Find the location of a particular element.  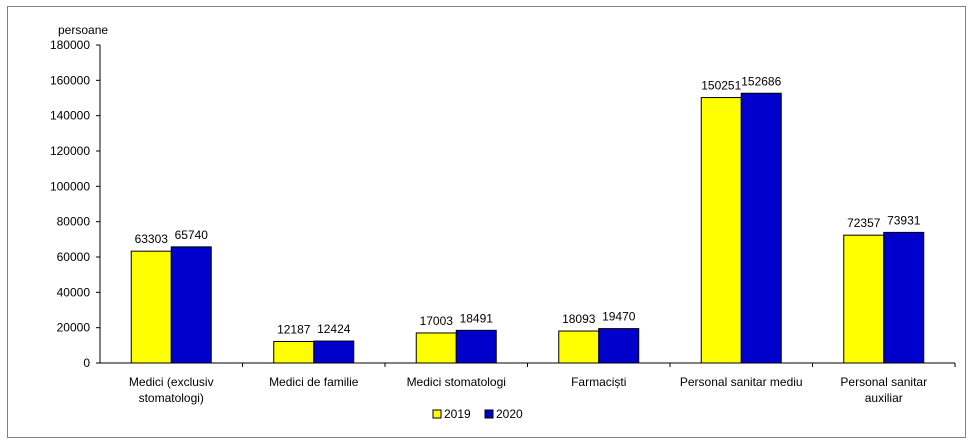

y-tick-label: 120000 is located at coordinates (70, 151).